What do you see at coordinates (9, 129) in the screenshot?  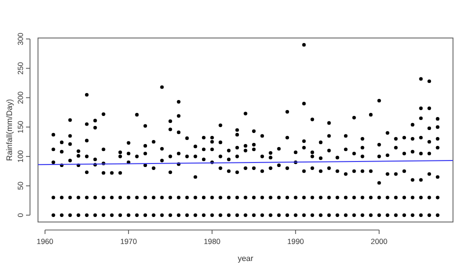 I see `y-axis-title: Rainfall(mm/Day)` at bounding box center [9, 129].